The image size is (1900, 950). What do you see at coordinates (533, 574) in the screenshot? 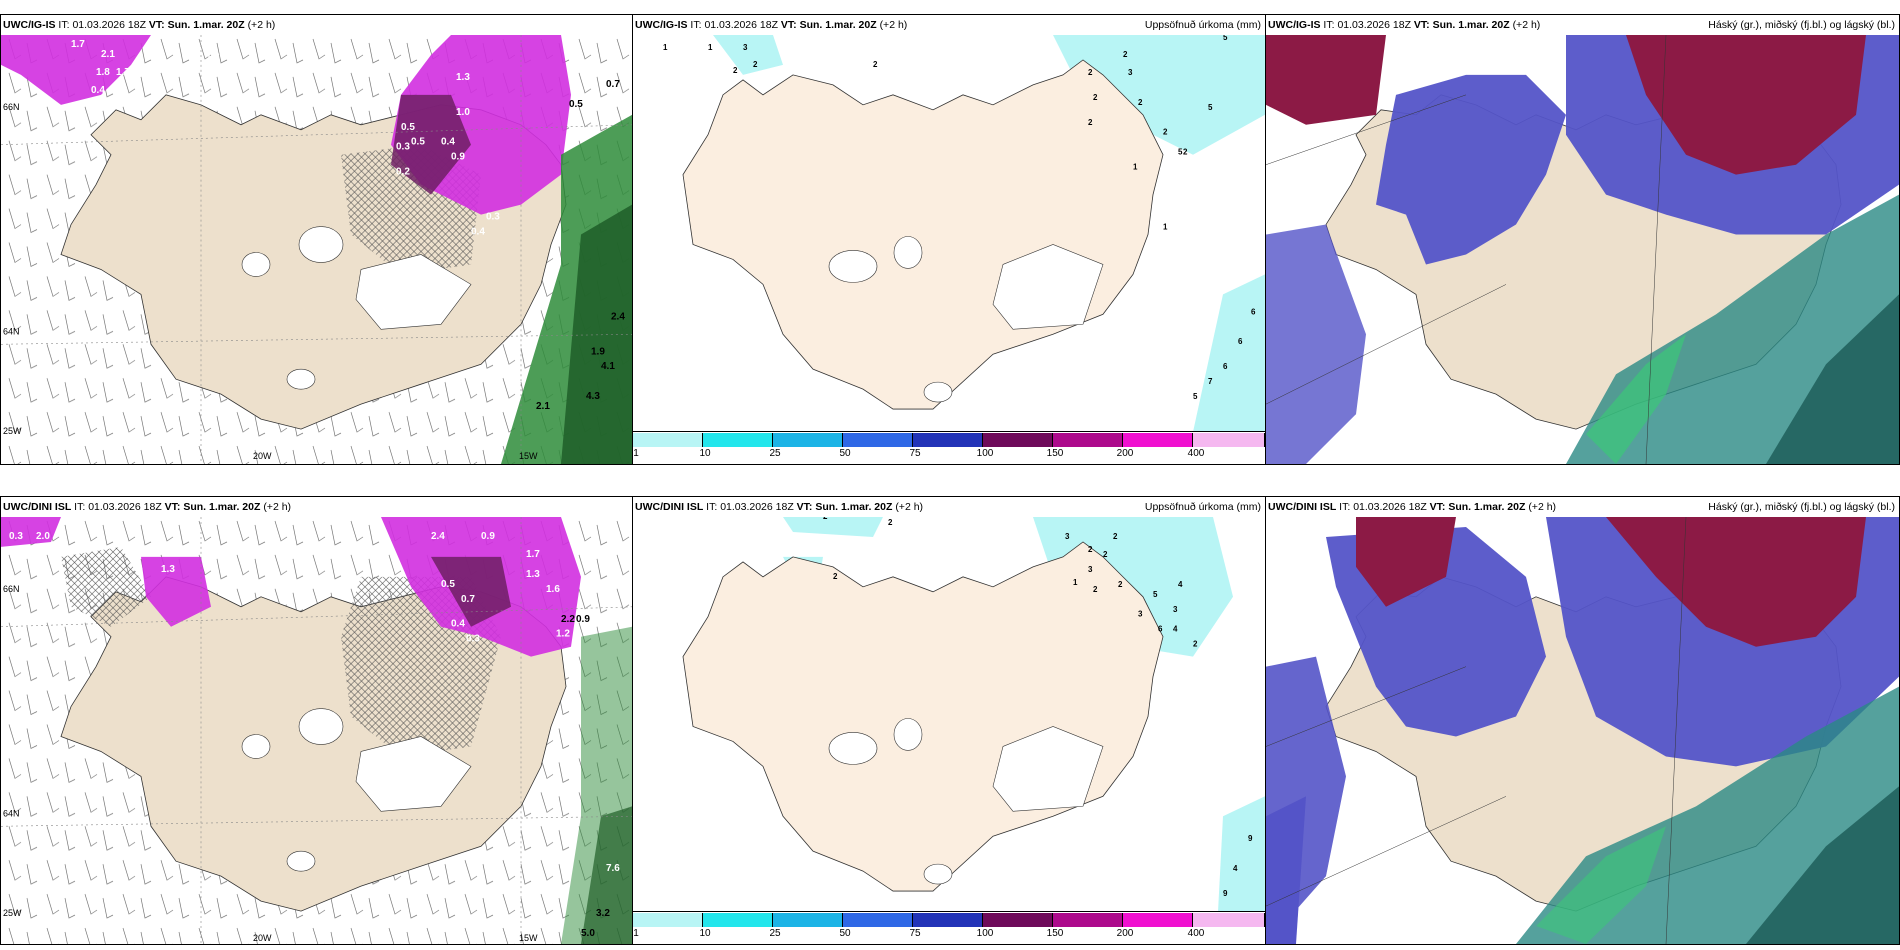
I see `svg-text: 1.3` at bounding box center [533, 574].